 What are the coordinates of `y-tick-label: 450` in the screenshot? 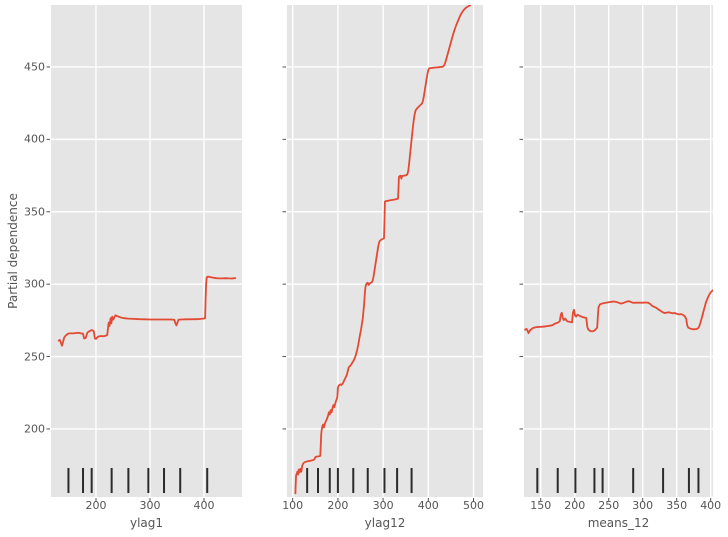 It's located at (34, 67).